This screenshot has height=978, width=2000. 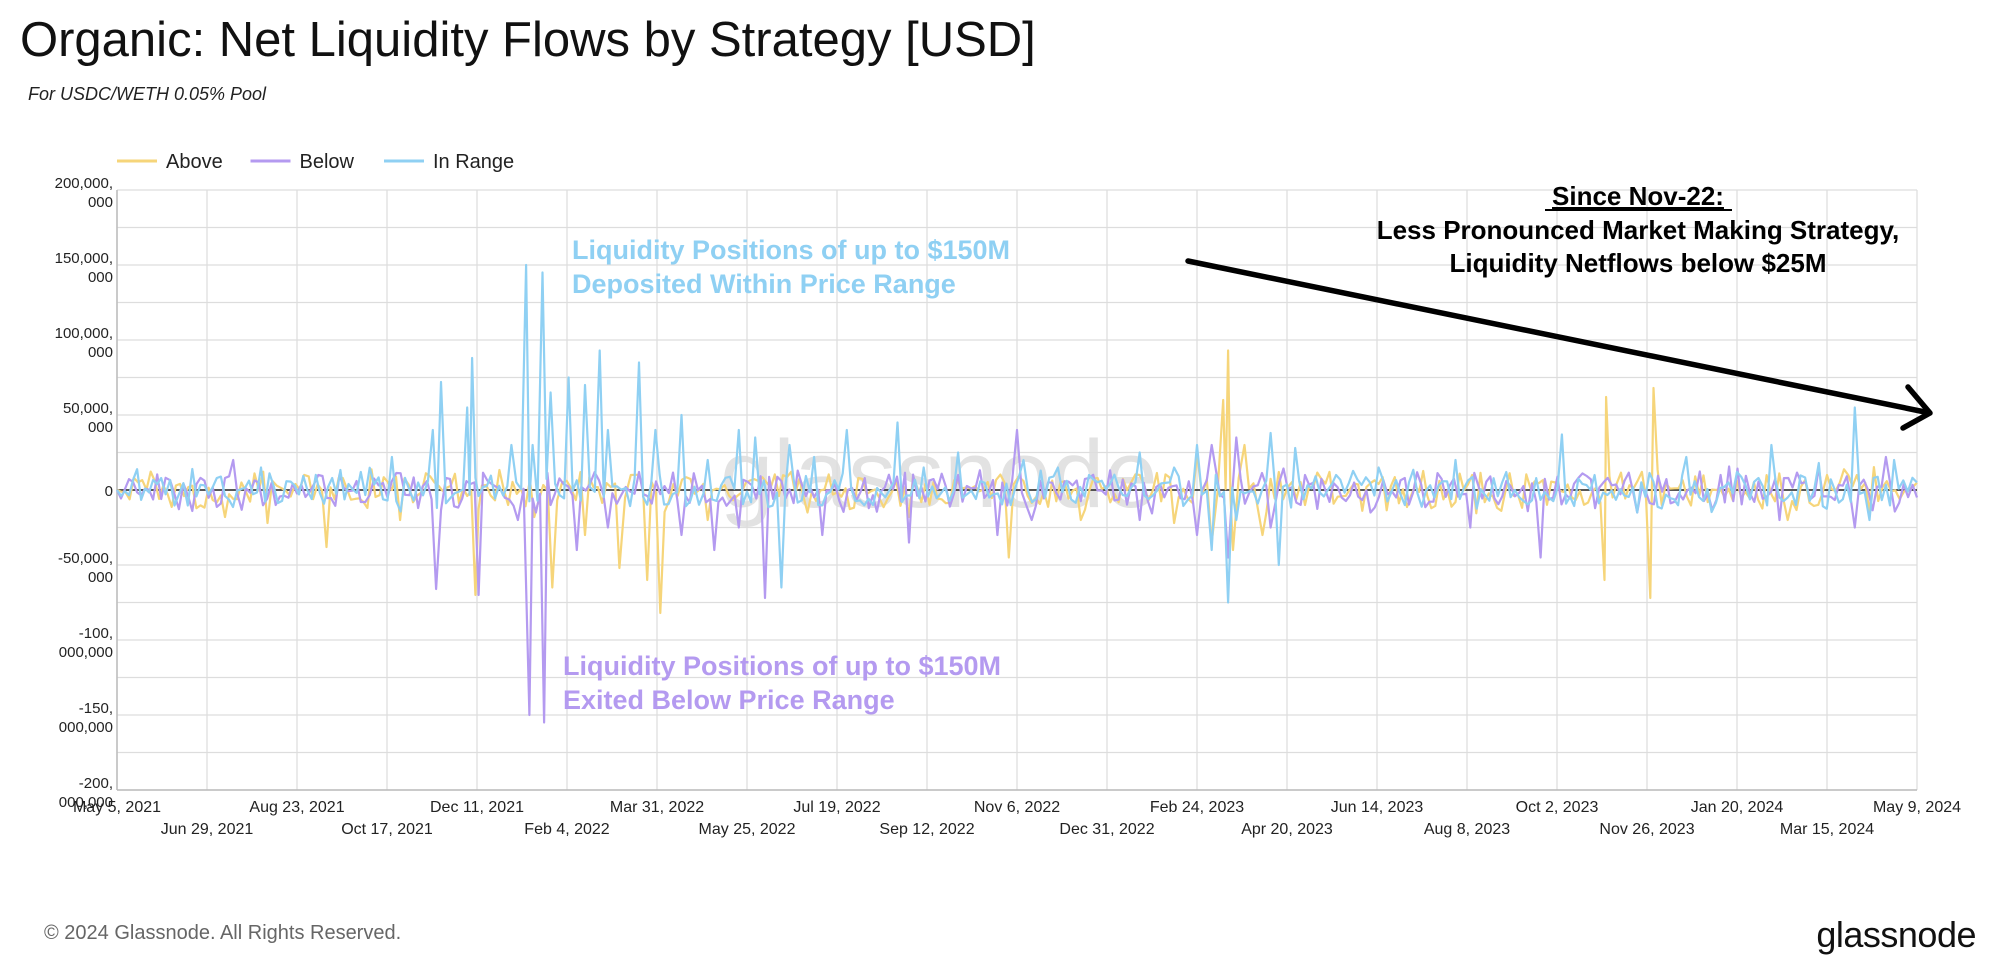 I want to click on y-tick-label-line: 50,000,, so click(x=88, y=408).